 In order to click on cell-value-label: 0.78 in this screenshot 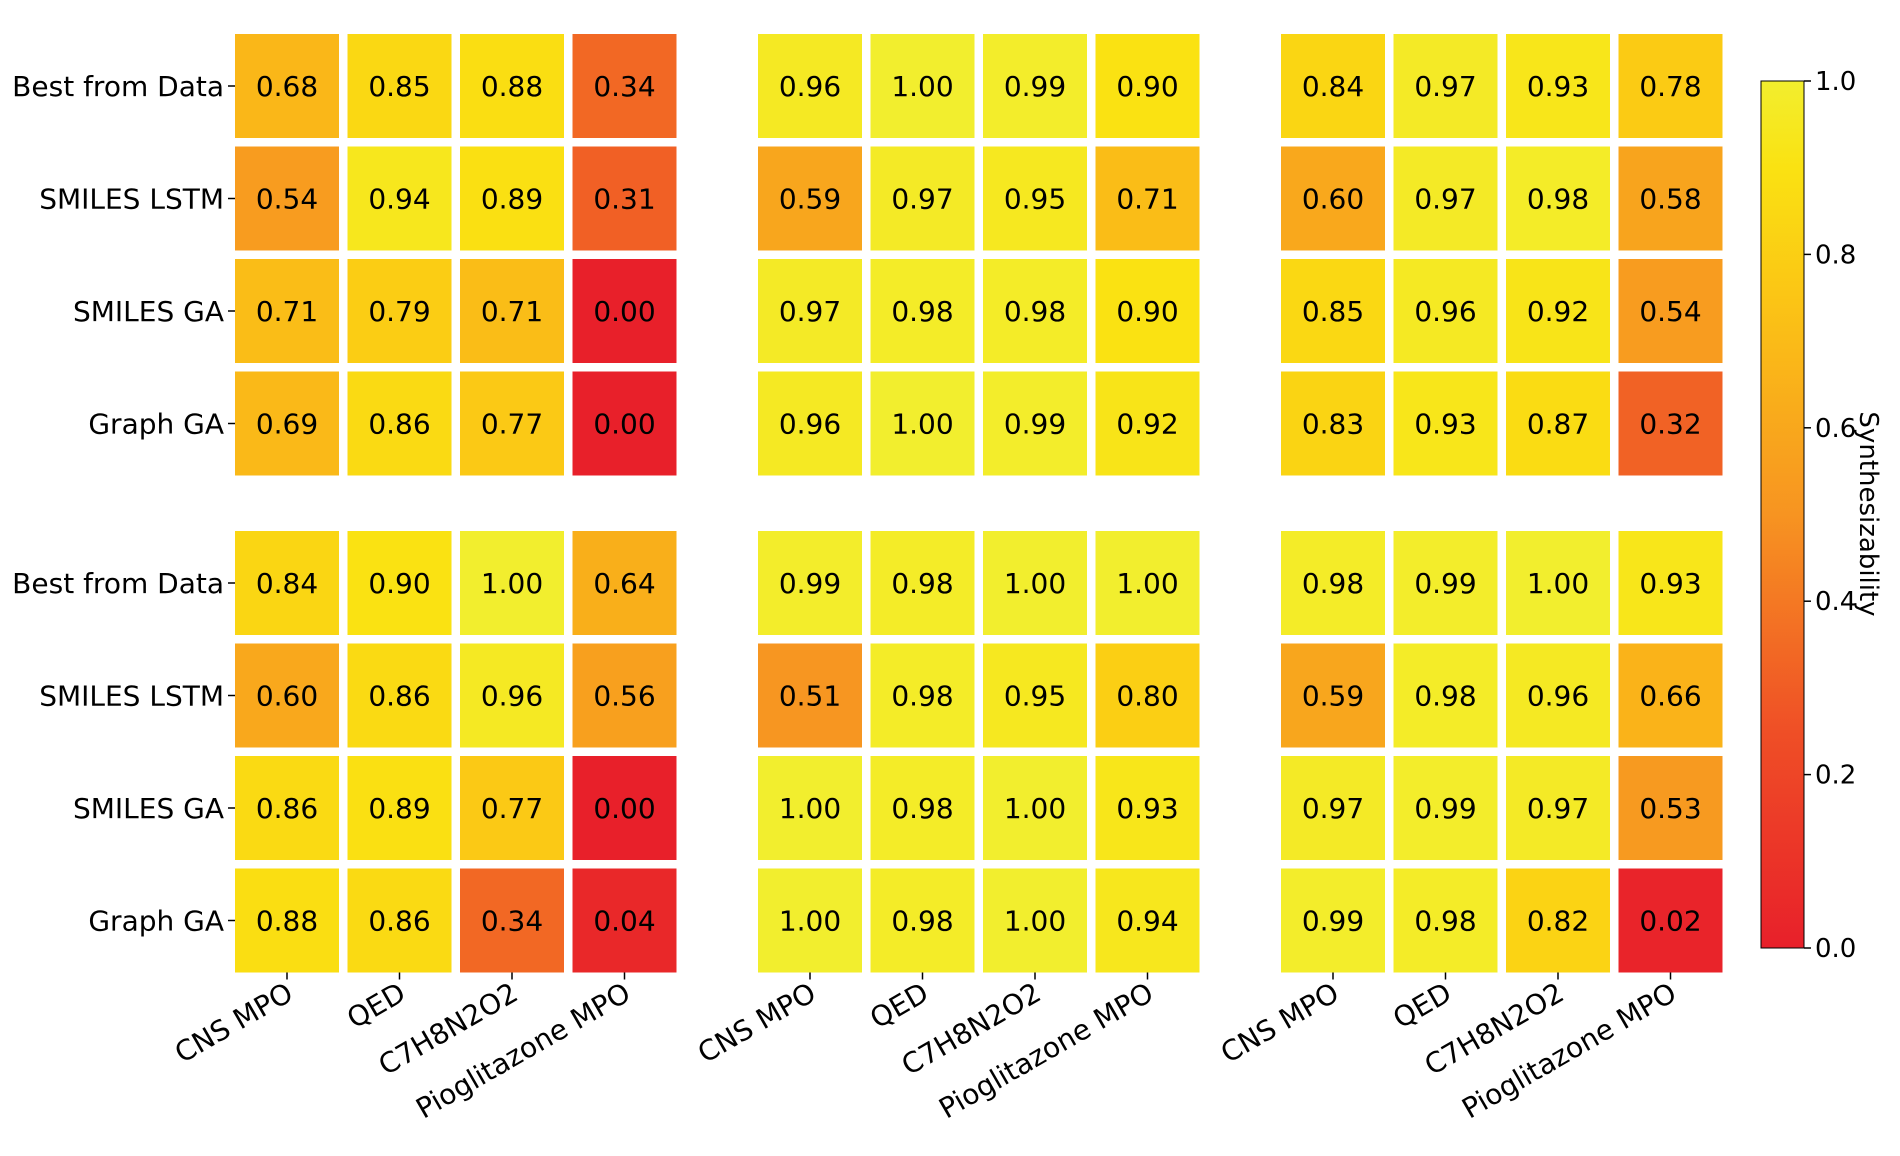, I will do `click(1670, 86)`.